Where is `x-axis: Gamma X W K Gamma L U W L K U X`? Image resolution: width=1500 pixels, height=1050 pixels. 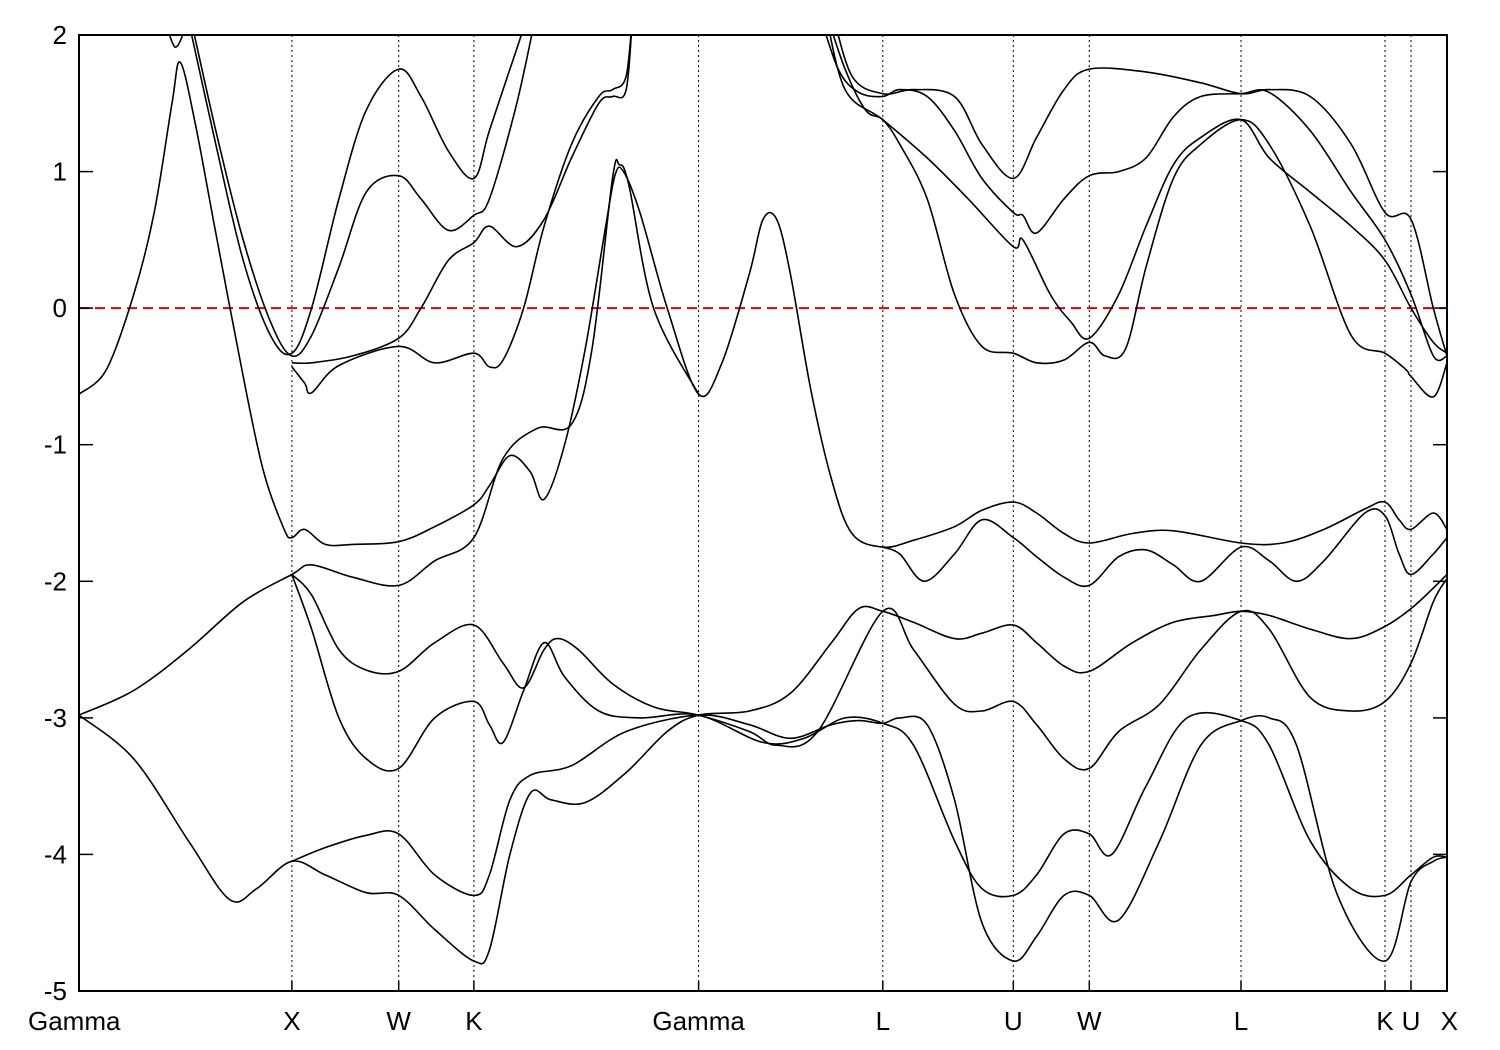 x-axis: Gamma X W K Gamma L U W L K U X is located at coordinates (743, 1008).